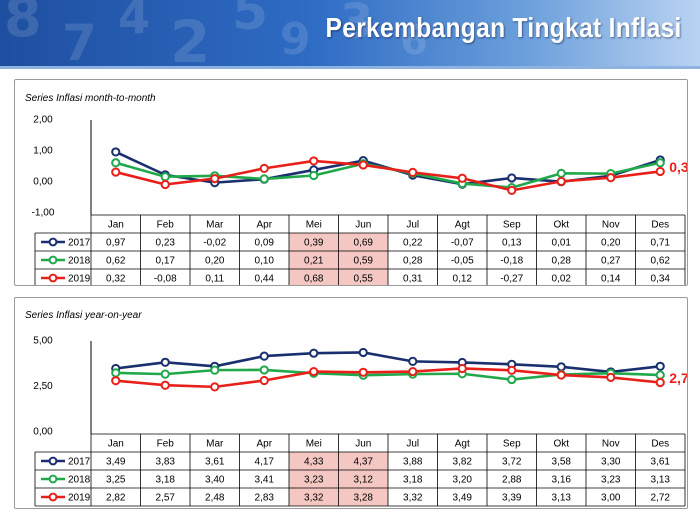  Describe the element at coordinates (363, 225) in the screenshot. I see `x-category-label: Jun` at that location.